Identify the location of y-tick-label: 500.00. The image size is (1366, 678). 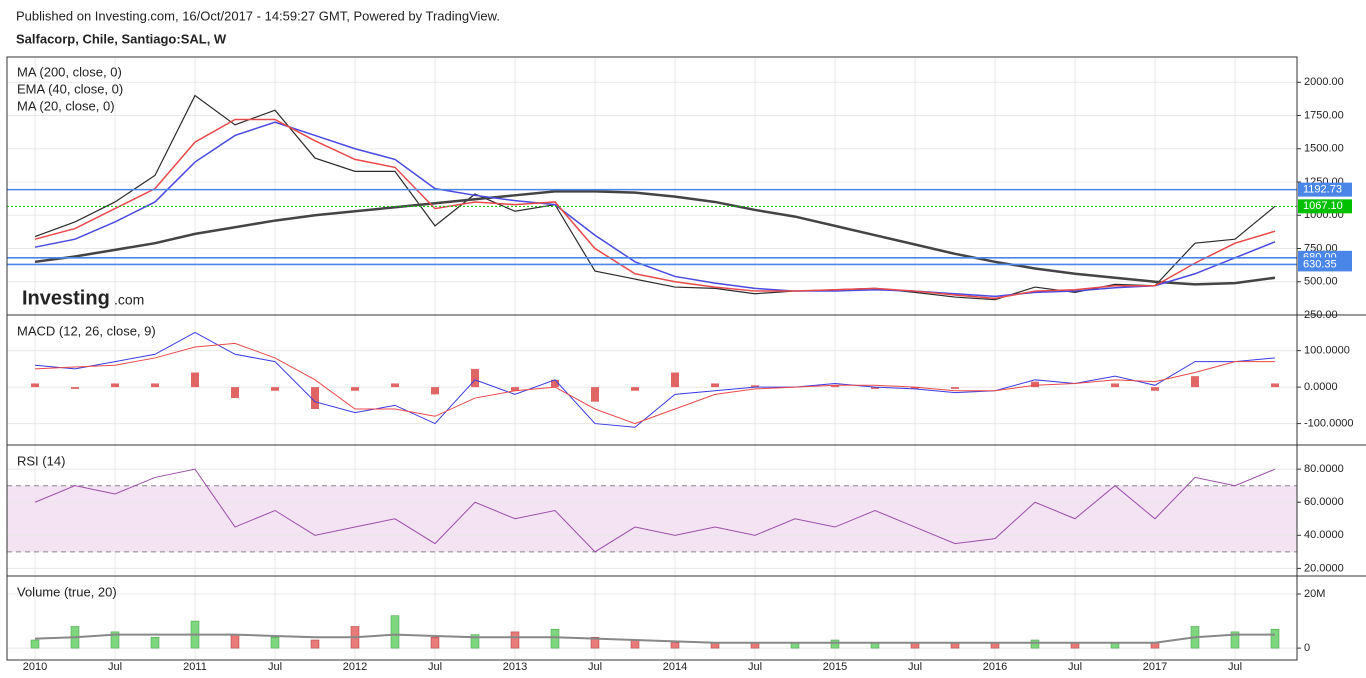
(1321, 282).